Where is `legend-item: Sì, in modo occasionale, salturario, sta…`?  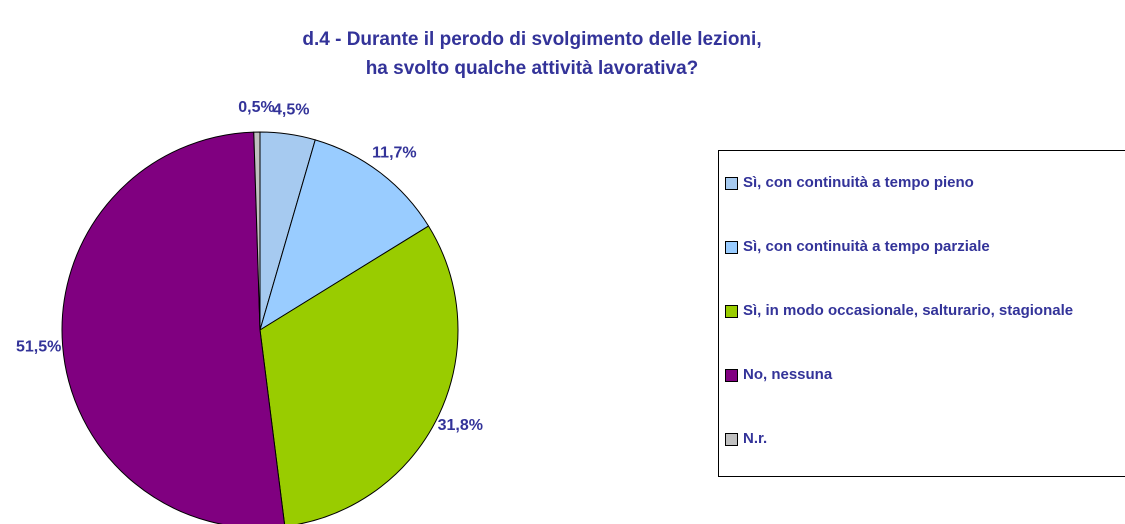 legend-item: Sì, in modo occasionale, salturario, sta… is located at coordinates (922, 311).